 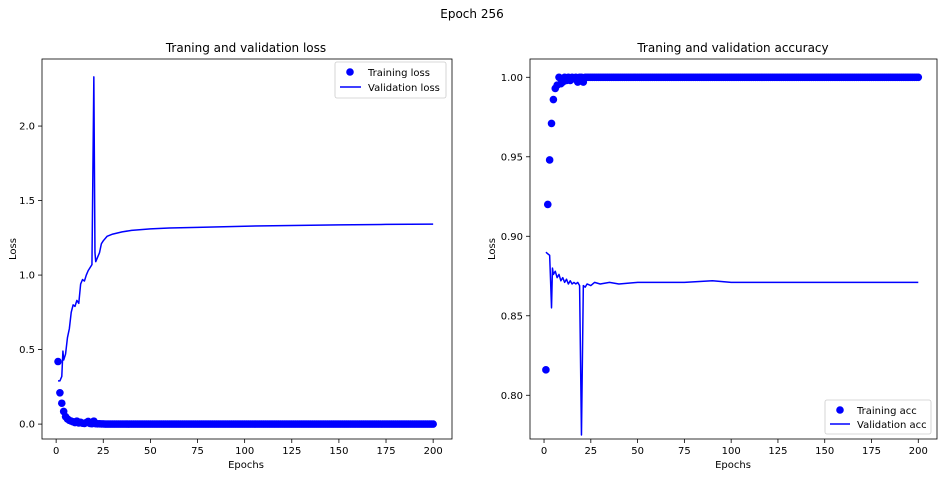 What do you see at coordinates (731, 451) in the screenshot?
I see `accuracy-xtick-label: 100` at bounding box center [731, 451].